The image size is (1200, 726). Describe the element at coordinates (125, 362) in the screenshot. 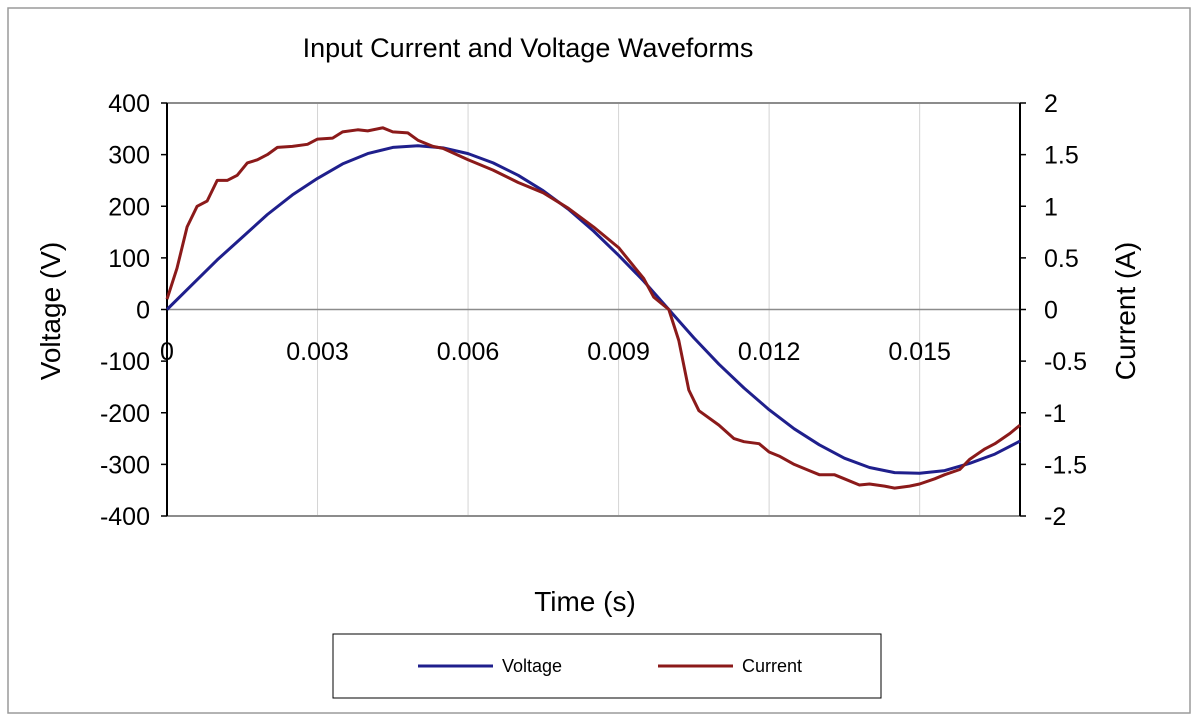

I see `y-tick-label: -100` at that location.